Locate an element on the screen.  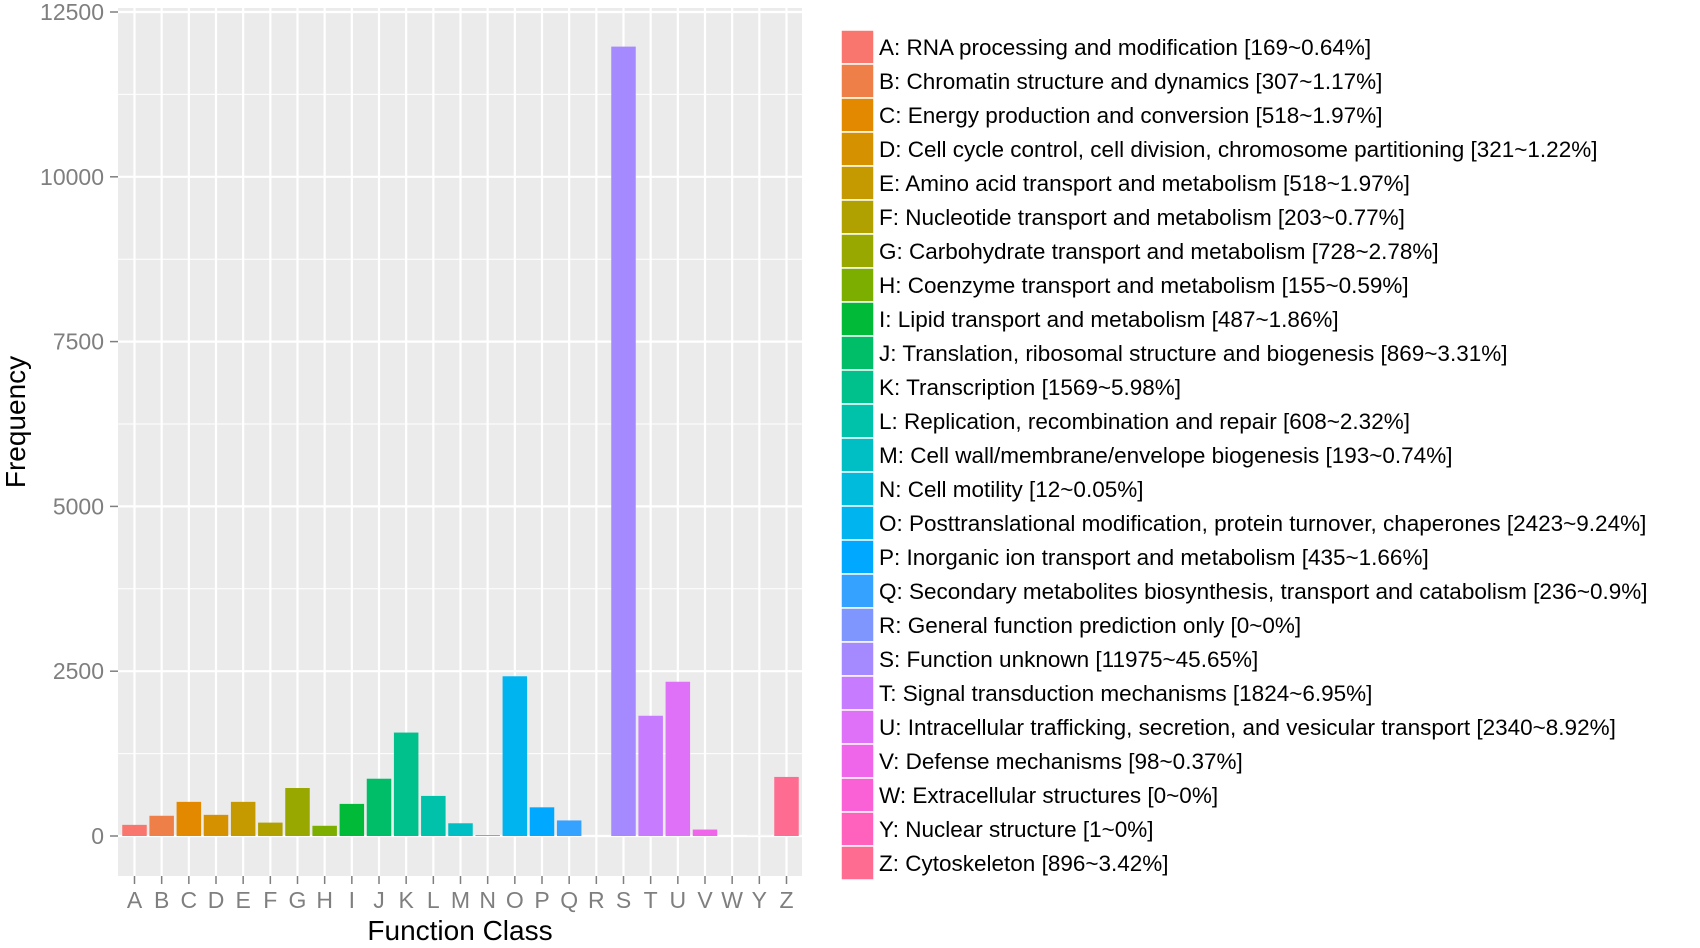
legend-key-B is located at coordinates (857, 81).